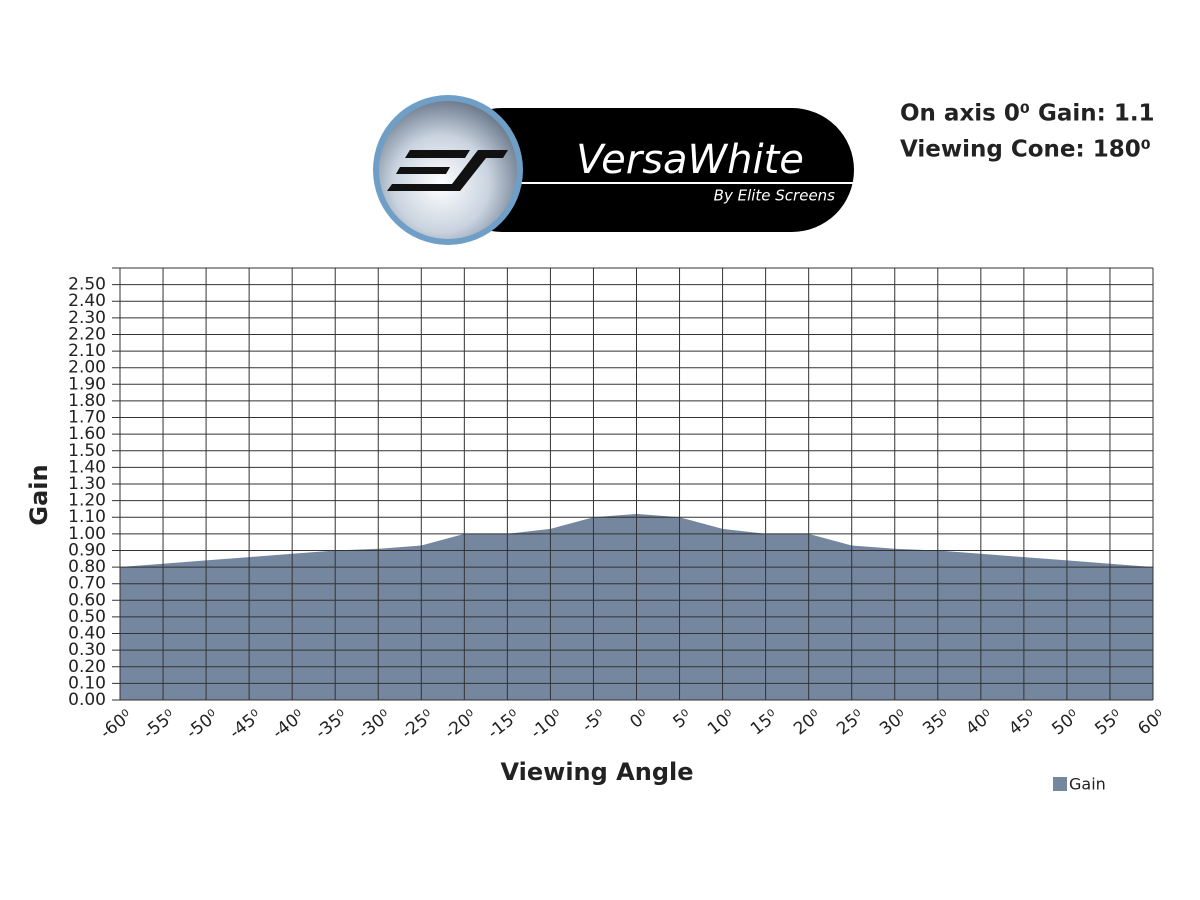 The image size is (1200, 900). Describe the element at coordinates (87, 650) in the screenshot. I see `y-tick-label: 0.30` at that location.